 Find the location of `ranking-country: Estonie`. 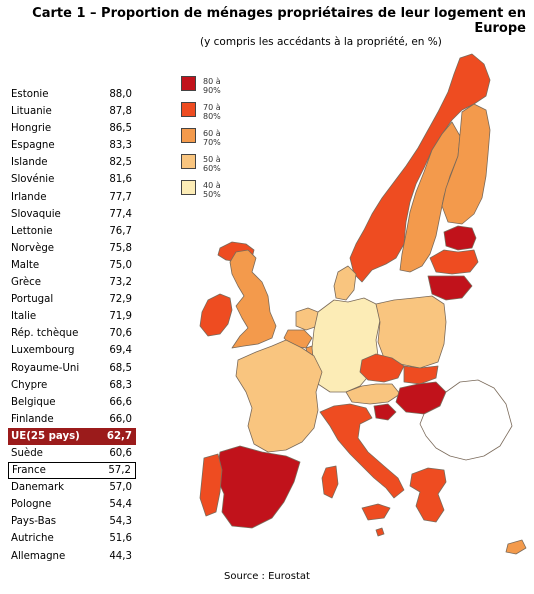

ranking-country: Estonie is located at coordinates (30, 94).